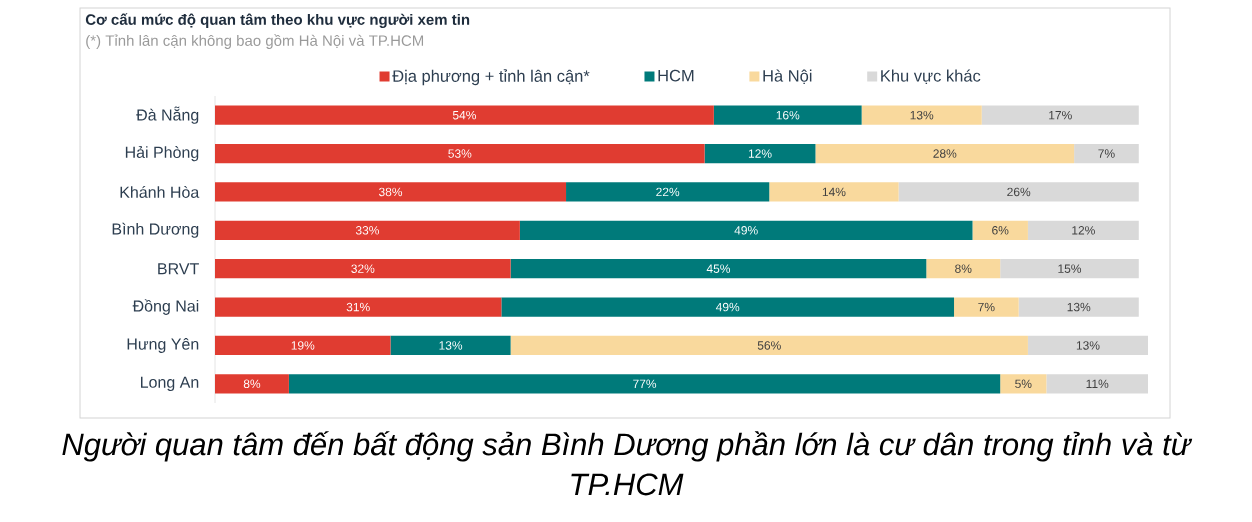 Image resolution: width=1252 pixels, height=522 pixels. I want to click on y-tick-label: Đà Nẵng, so click(167, 115).